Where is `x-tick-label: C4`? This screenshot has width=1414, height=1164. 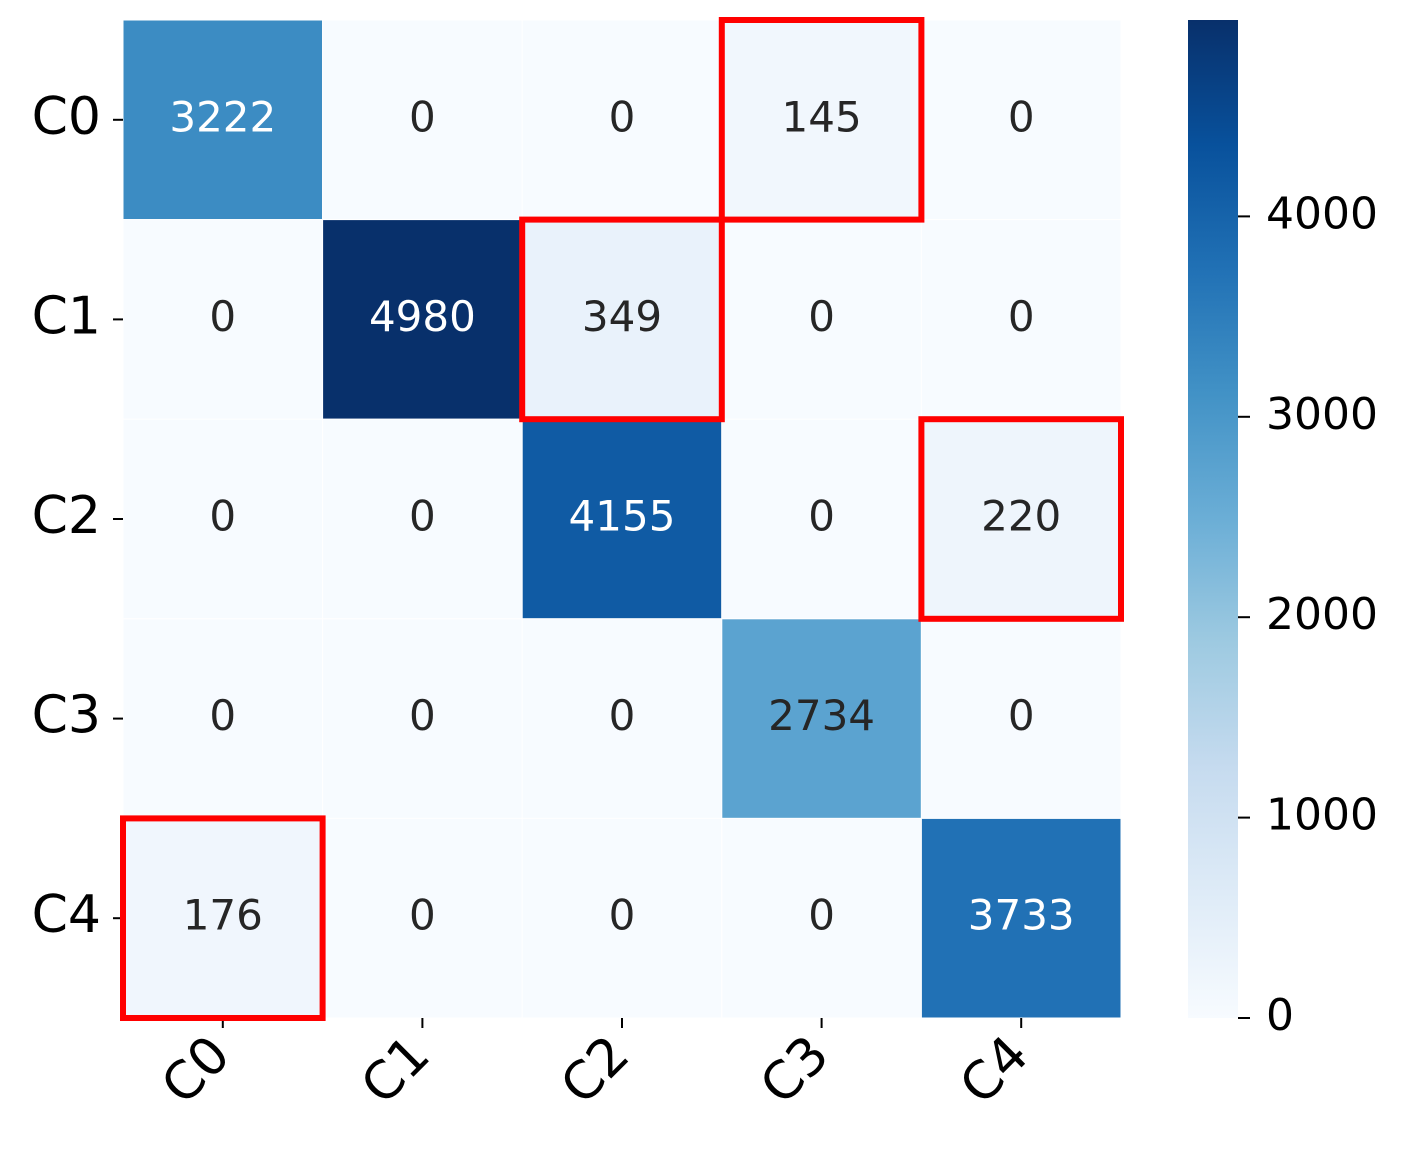
x-tick-label: C4 is located at coordinates (995, 1071).